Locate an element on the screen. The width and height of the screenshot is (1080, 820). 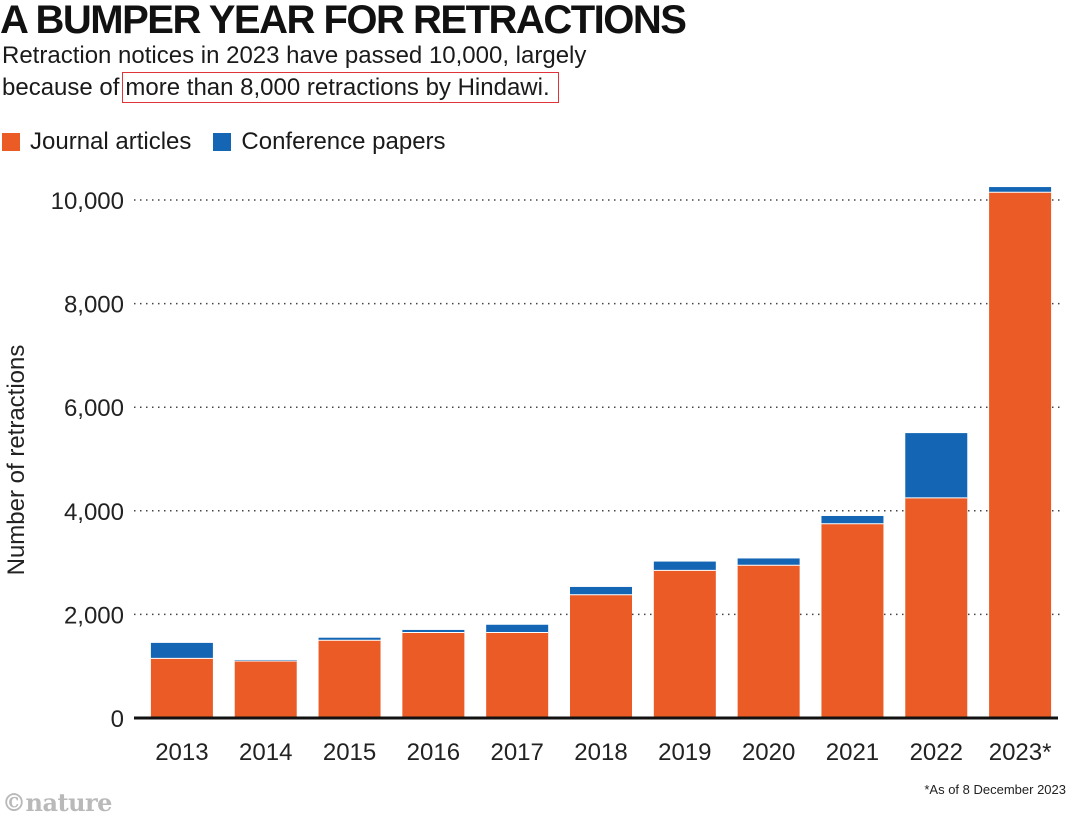
legend: Journal articles Conference papers is located at coordinates (235, 142).